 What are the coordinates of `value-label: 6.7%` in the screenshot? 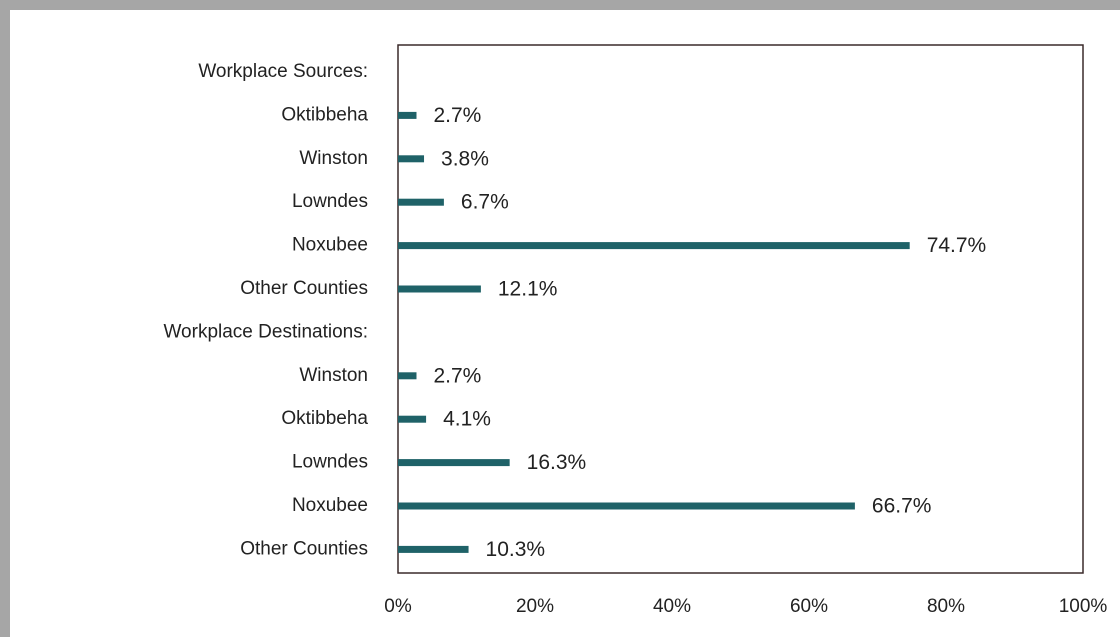 It's located at (485, 202).